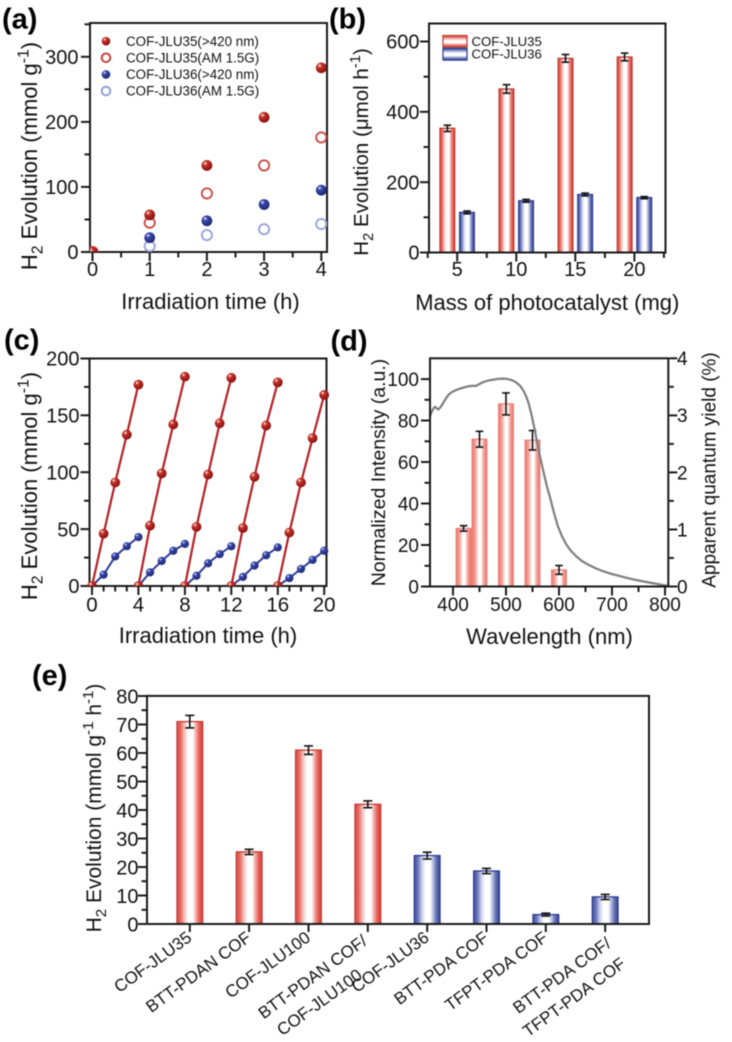  Describe the element at coordinates (192, 58) in the screenshot. I see `svg-text: COF-JLU35(AM 1.5G)` at that location.